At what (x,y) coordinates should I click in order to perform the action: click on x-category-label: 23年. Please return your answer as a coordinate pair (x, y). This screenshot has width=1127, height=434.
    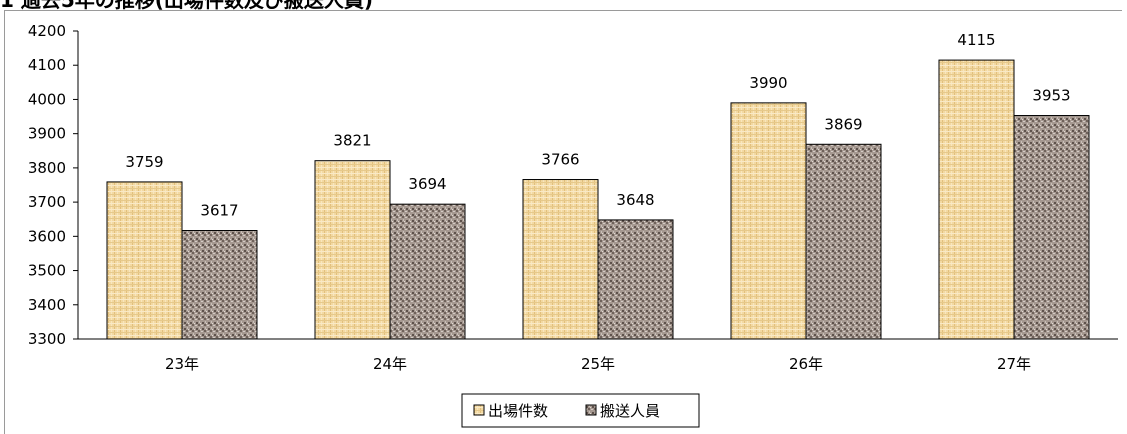
    Looking at the image, I should click on (182, 364).